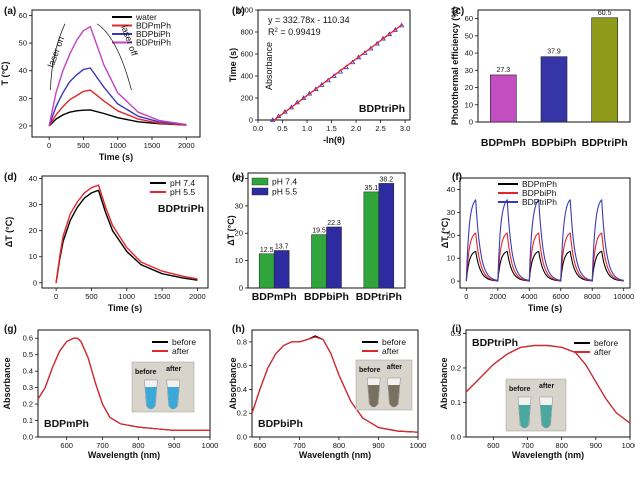 The height and width of the screenshot is (484, 635). What do you see at coordinates (242, 365) in the screenshot?
I see `y-tick-label: 0.6` at bounding box center [242, 365].